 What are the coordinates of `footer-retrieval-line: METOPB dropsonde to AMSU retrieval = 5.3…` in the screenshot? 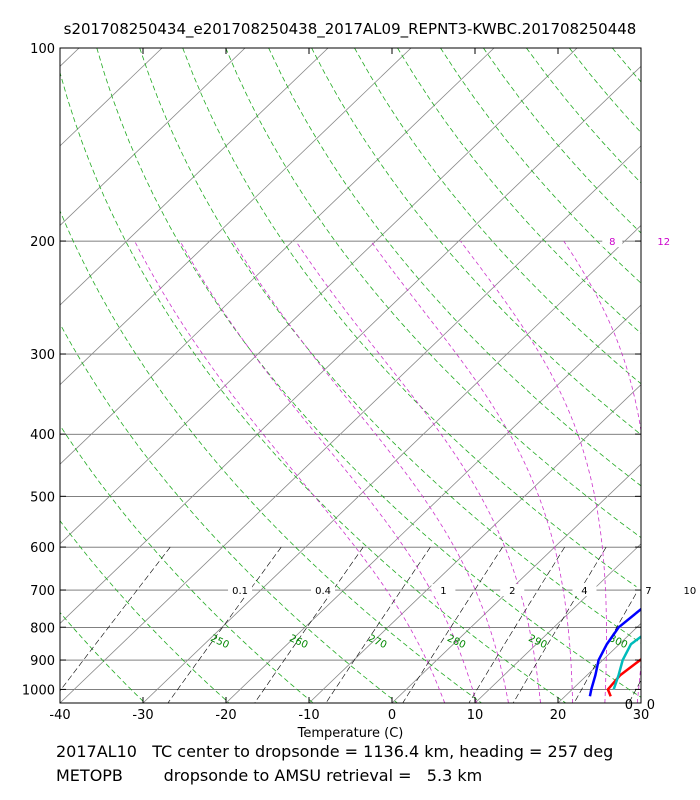 It's located at (269, 775).